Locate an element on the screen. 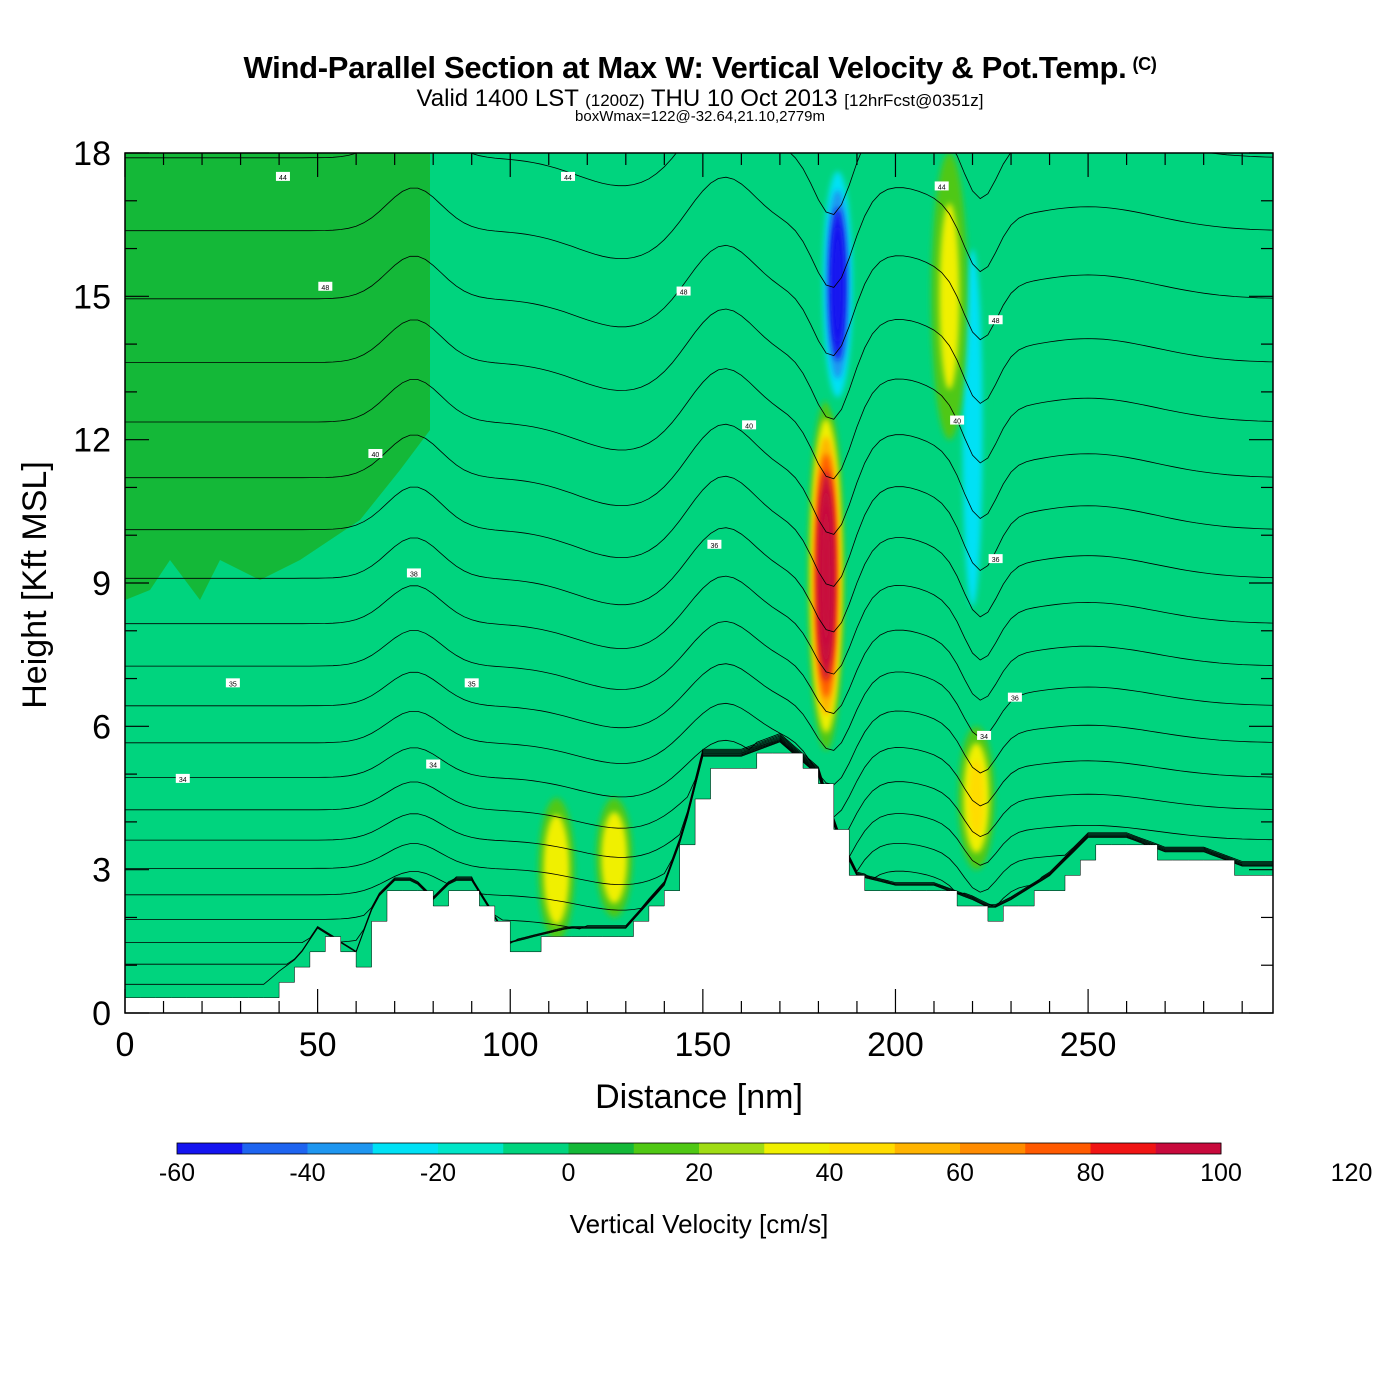  colorbar-tick-label: -40 is located at coordinates (307, 1173).